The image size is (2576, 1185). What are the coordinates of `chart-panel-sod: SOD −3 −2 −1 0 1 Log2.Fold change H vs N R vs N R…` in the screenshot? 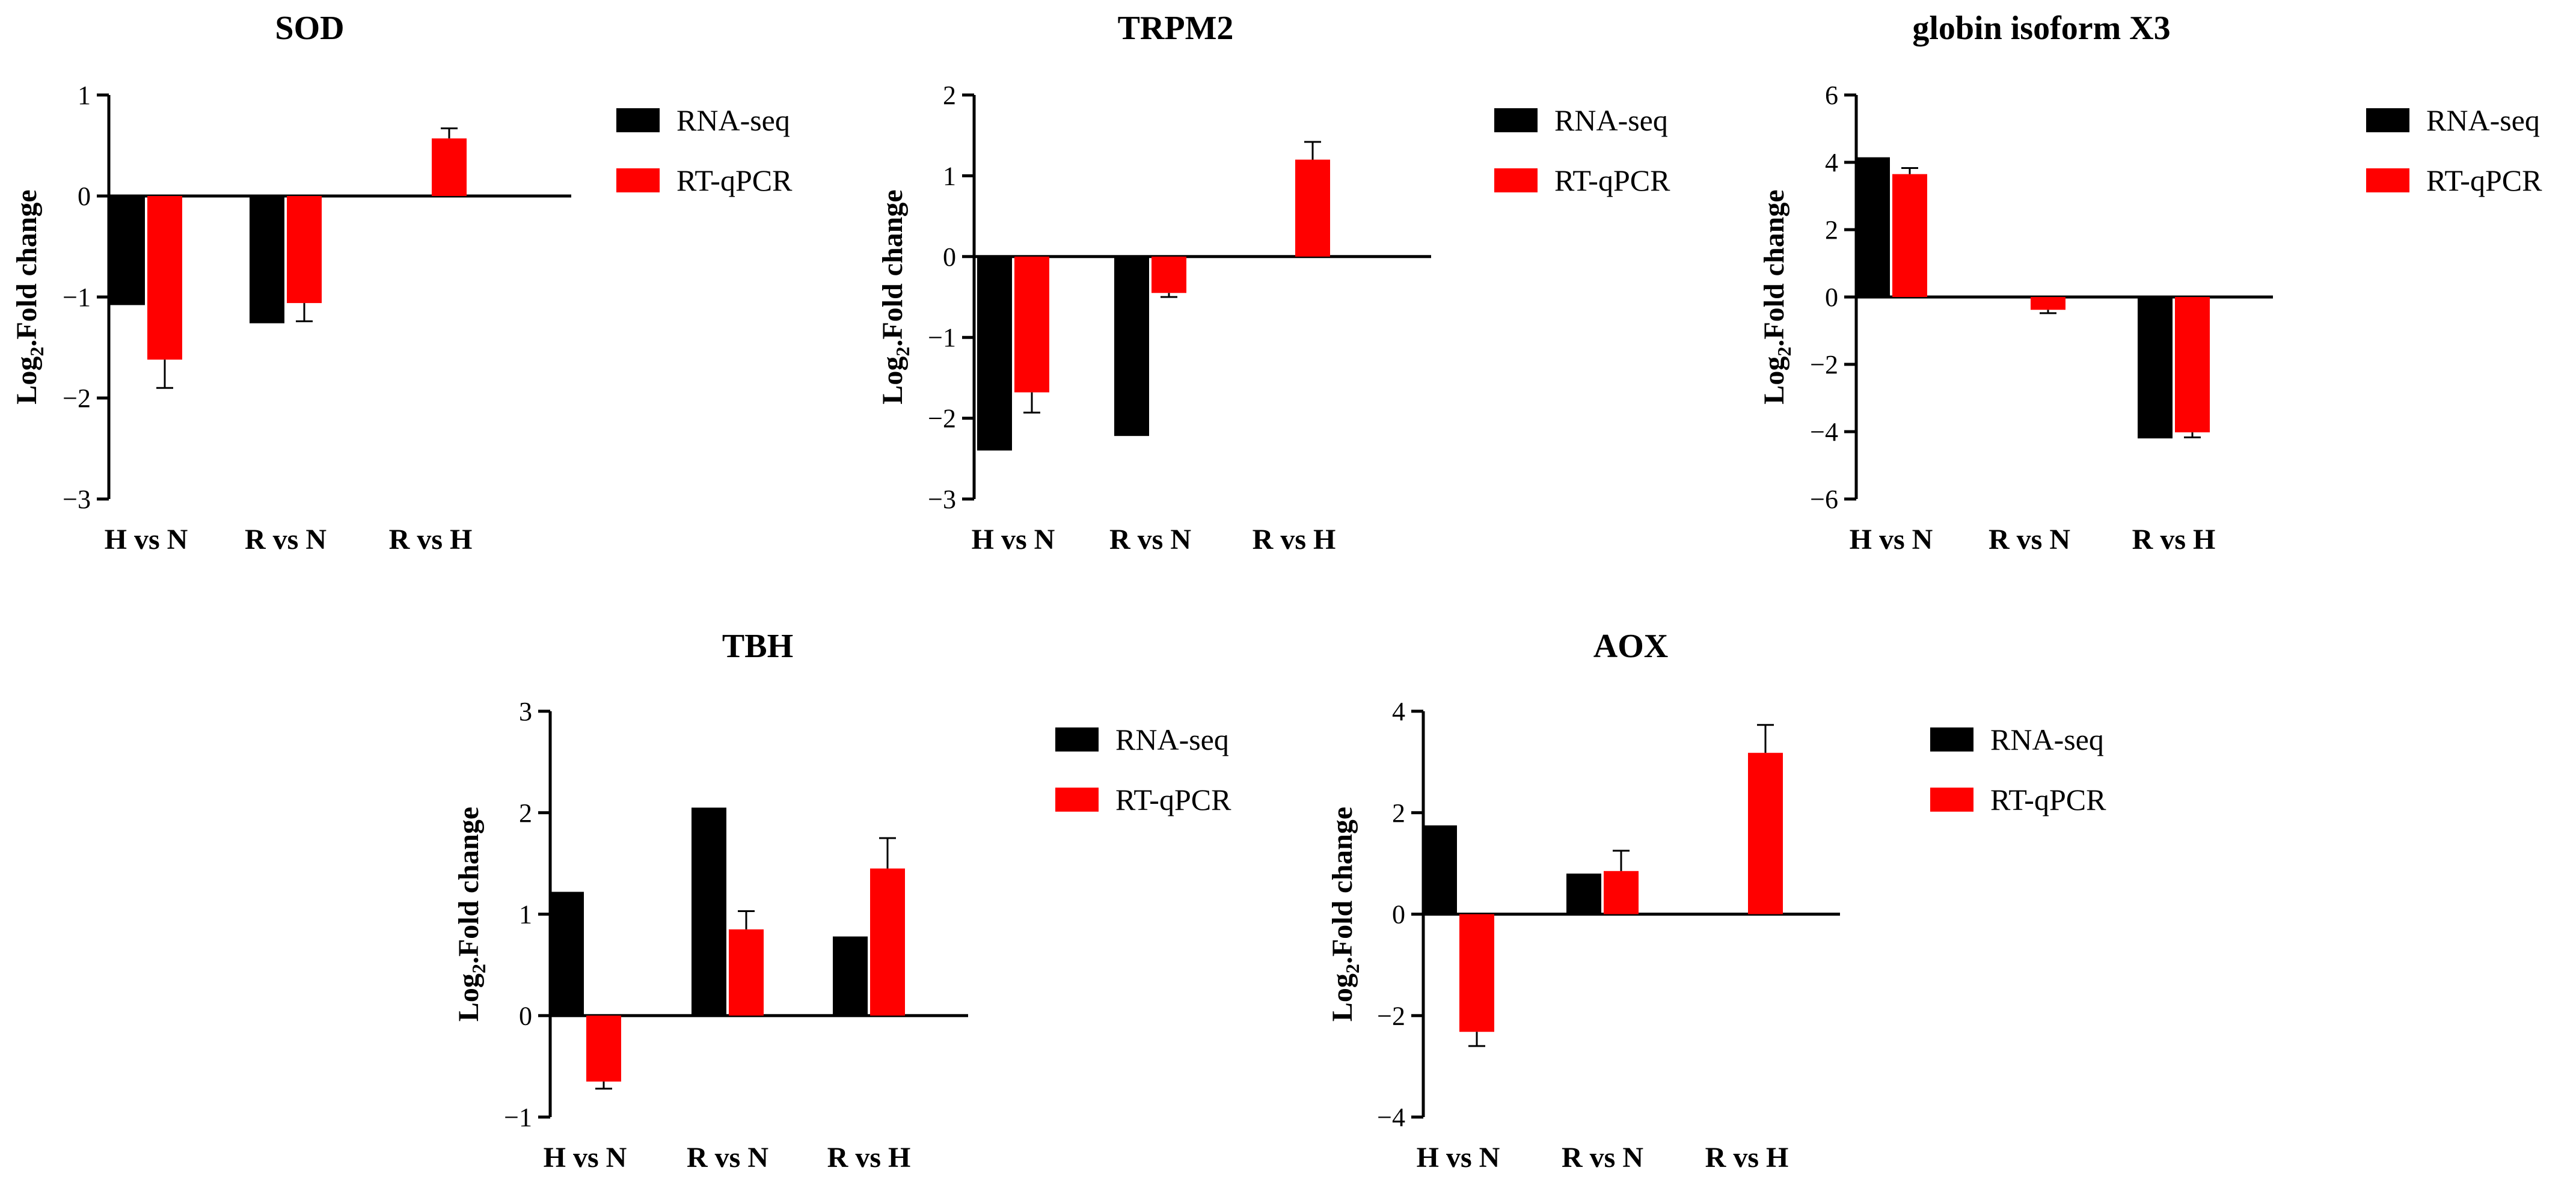 It's located at (402, 283).